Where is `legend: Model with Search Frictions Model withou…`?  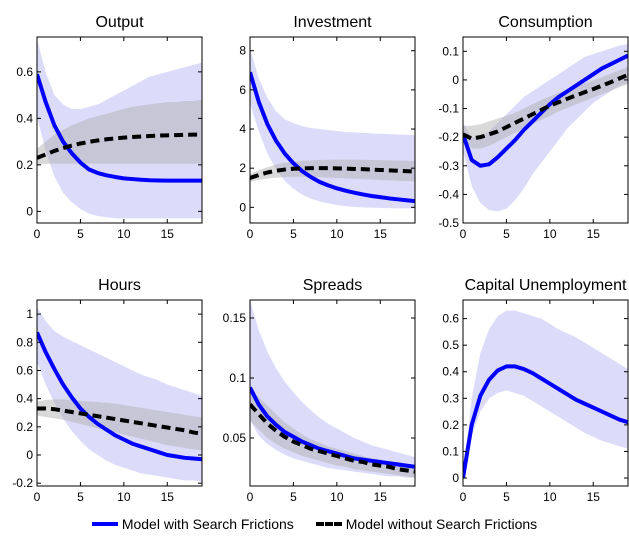 legend: Model with Search Frictions Model withou… is located at coordinates (314, 524).